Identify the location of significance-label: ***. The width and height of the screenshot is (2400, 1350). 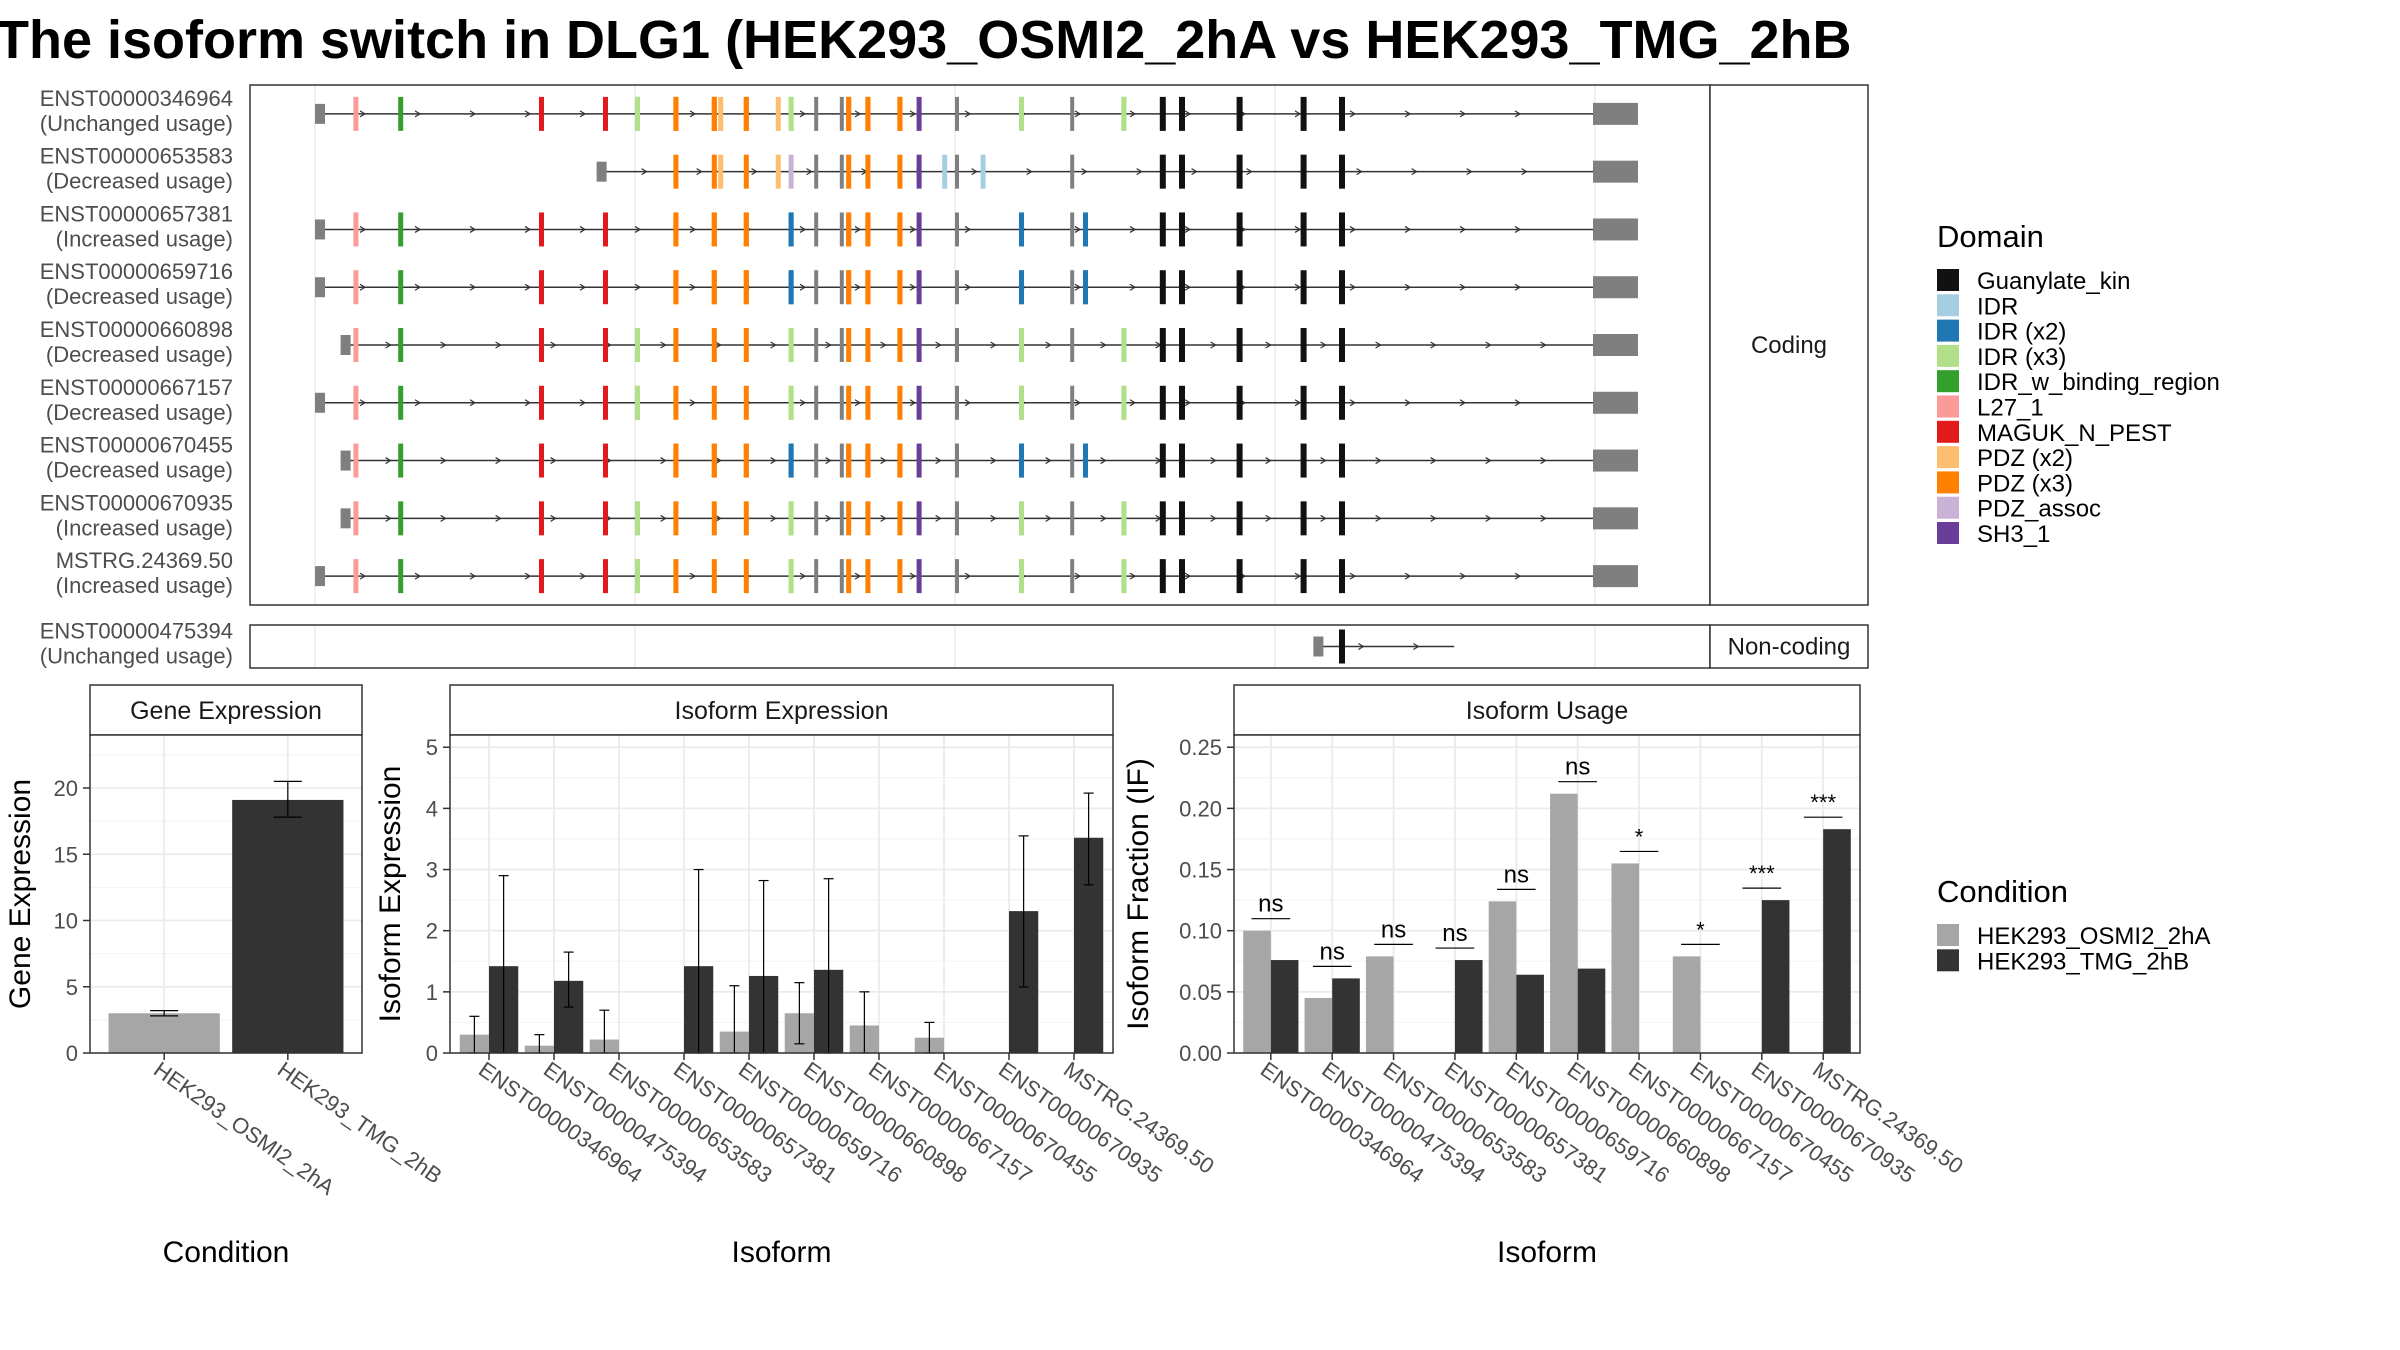
(1823, 802).